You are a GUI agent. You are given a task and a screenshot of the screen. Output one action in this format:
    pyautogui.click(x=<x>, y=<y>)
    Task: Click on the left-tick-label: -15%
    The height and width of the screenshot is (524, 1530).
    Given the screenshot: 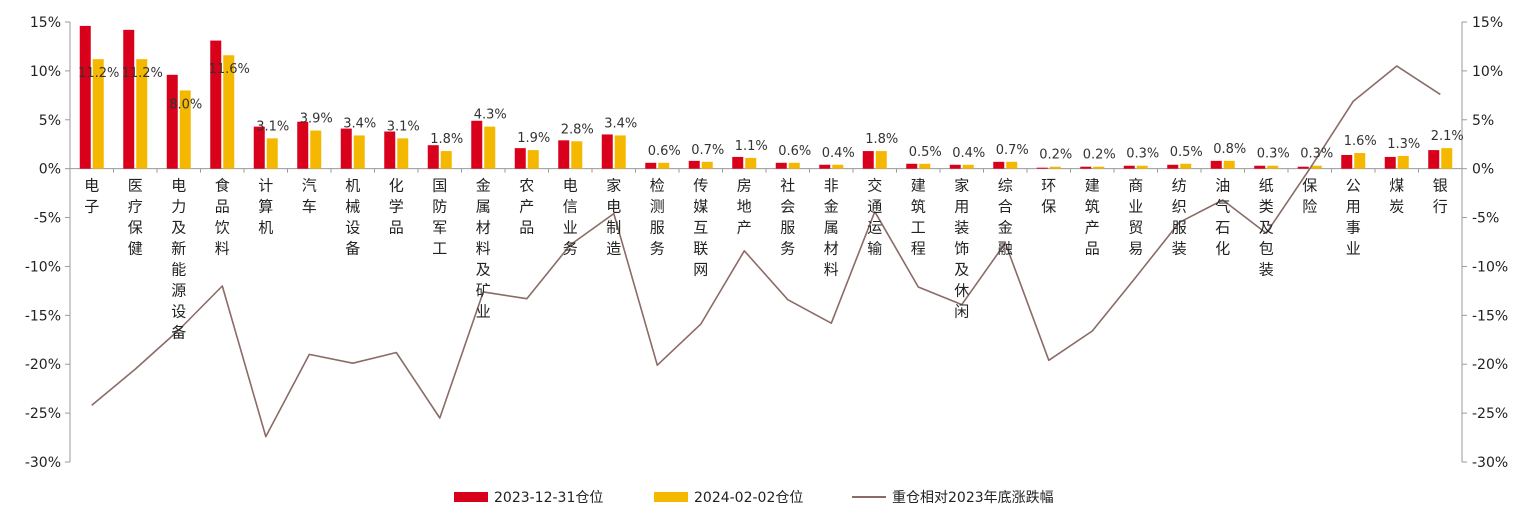 What is the action you would take?
    pyautogui.click(x=43, y=316)
    